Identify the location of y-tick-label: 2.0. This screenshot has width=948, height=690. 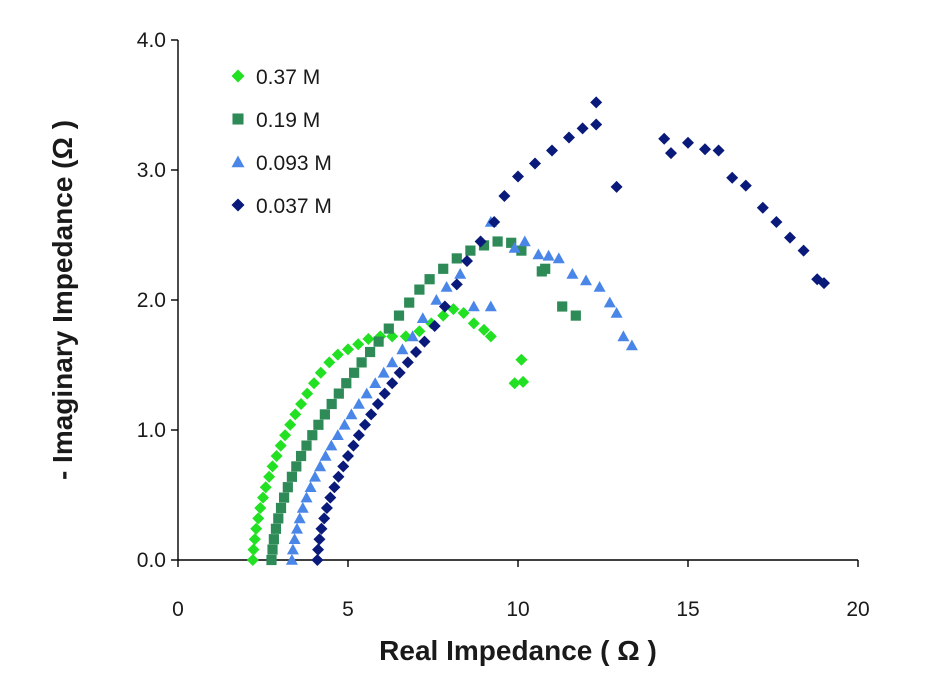
(151, 300).